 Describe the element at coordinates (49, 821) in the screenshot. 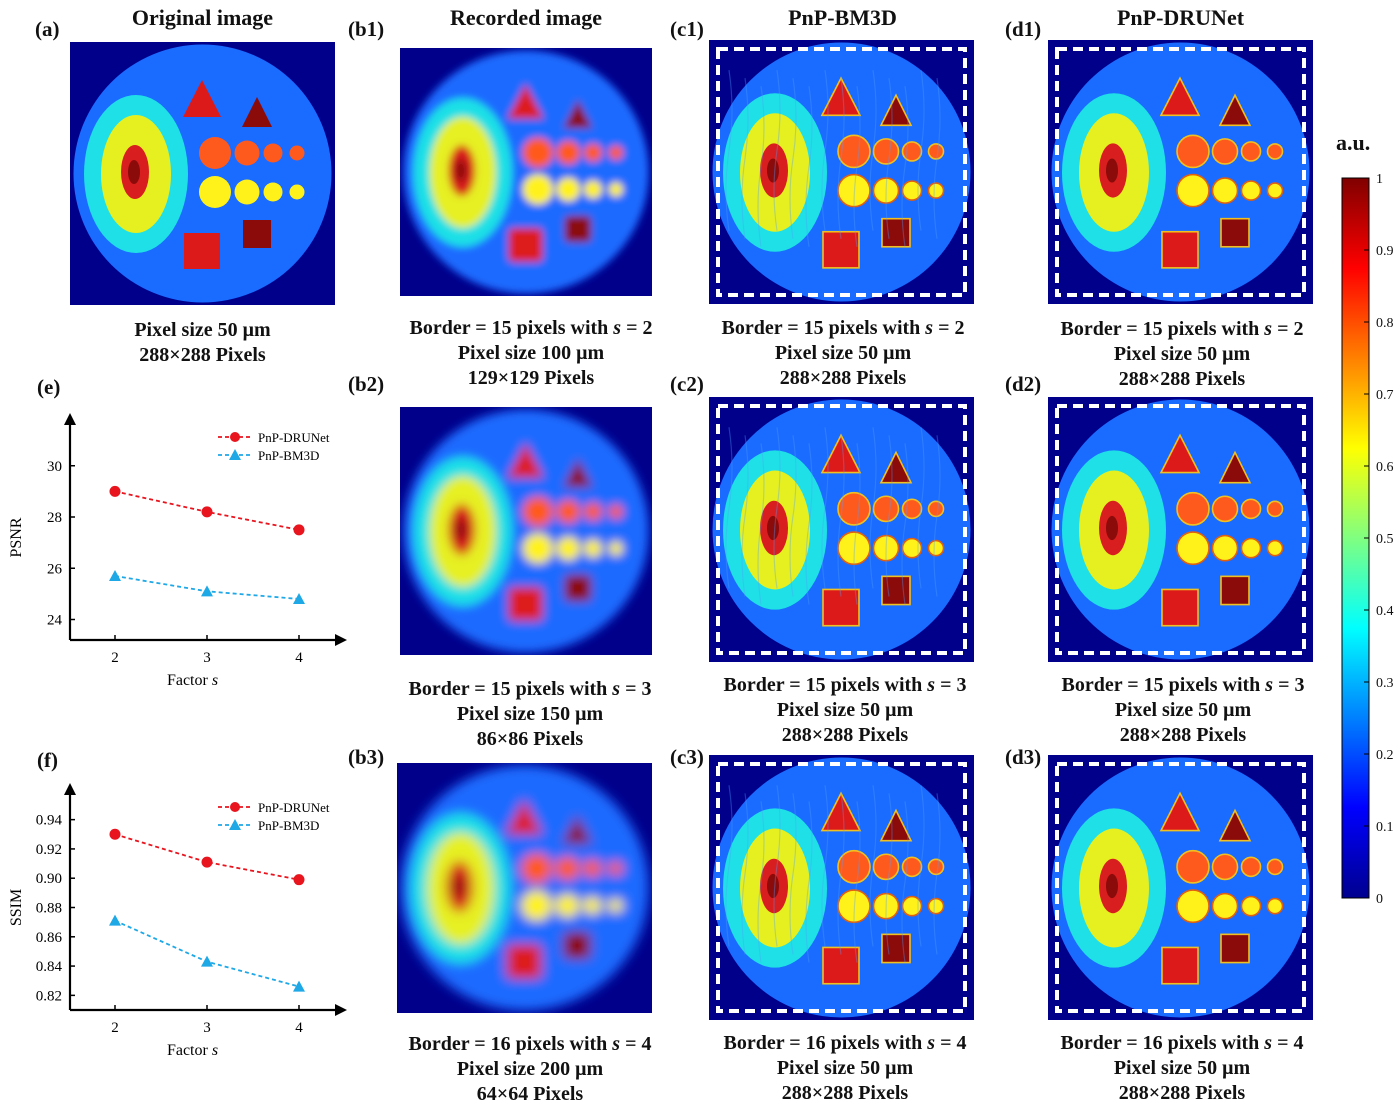

I see `y-tick-label: 0.94` at that location.